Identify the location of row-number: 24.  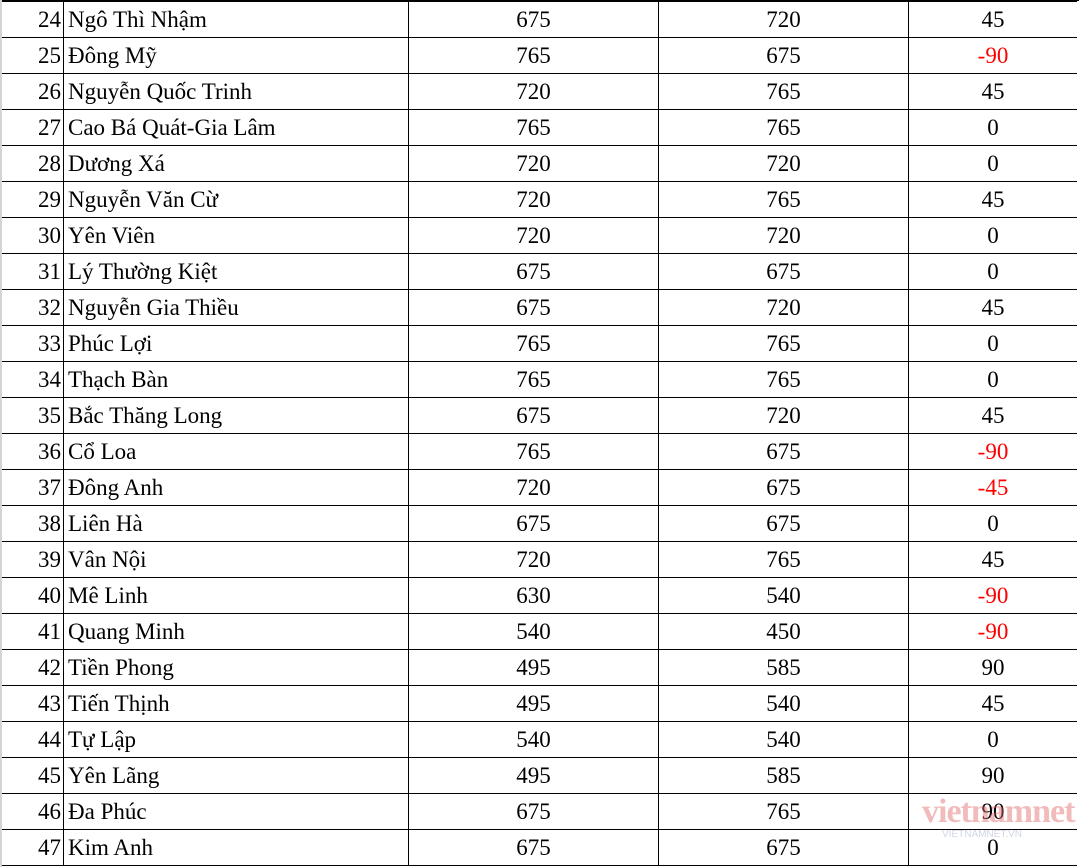
(33, 19).